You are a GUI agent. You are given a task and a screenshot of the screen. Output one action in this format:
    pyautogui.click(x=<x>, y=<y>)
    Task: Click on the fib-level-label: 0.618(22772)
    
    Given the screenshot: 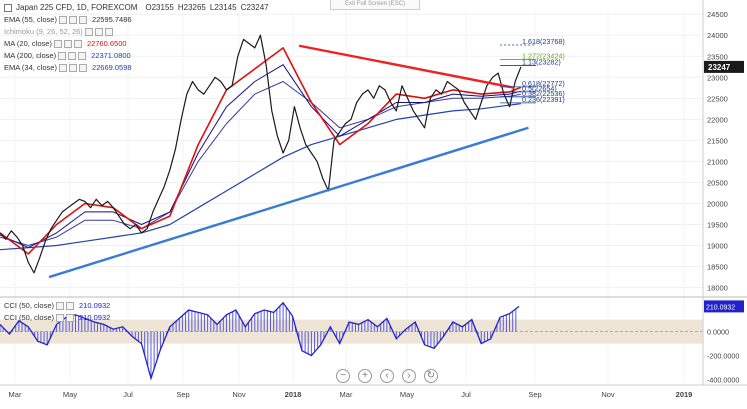 What is the action you would take?
    pyautogui.click(x=543, y=83)
    